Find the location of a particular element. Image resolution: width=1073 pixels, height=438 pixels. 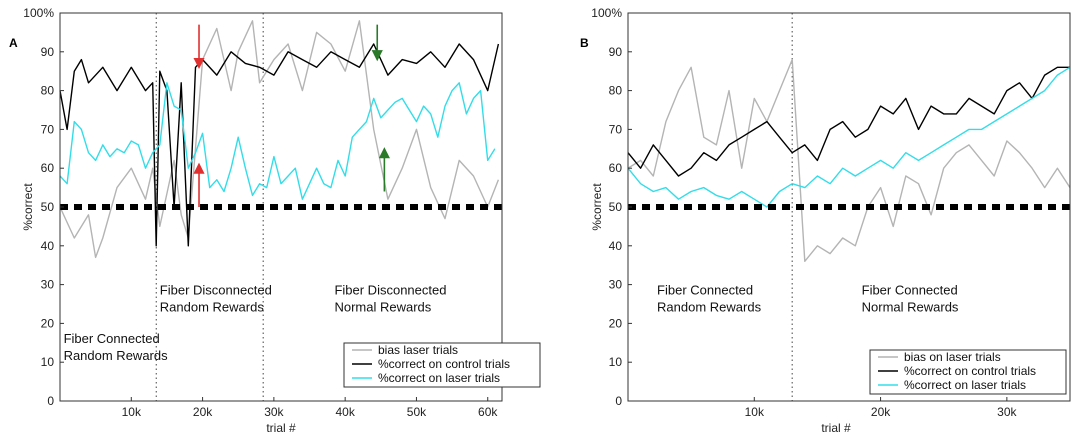

y-axis-label-a: %correct is located at coordinates (28, 207).